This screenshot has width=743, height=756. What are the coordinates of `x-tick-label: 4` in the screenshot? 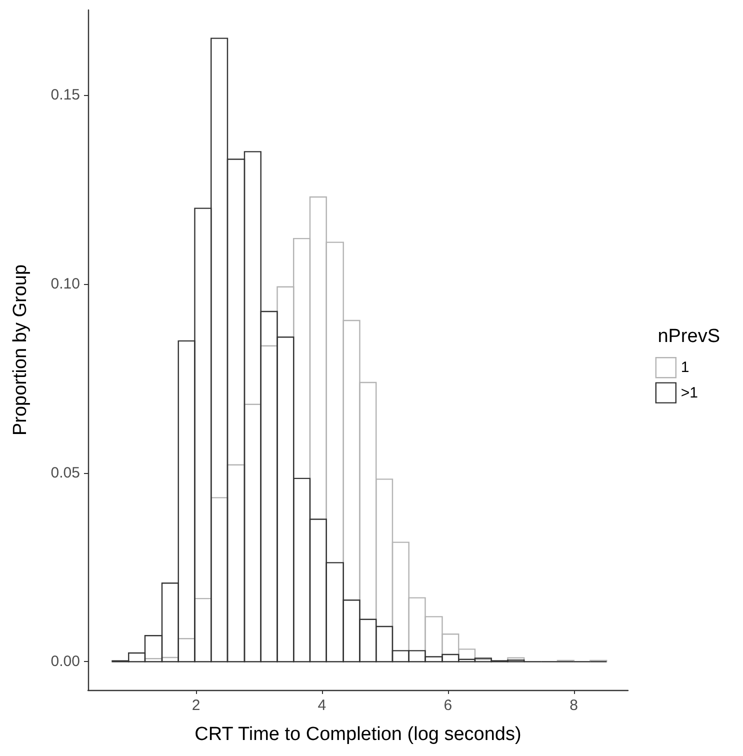 It's located at (322, 705).